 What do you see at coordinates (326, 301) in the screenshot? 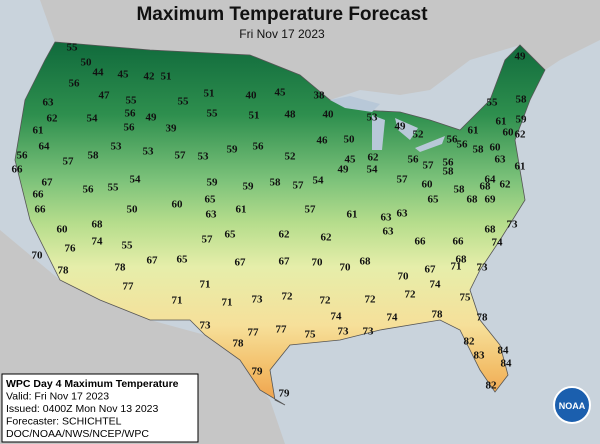
I see `temperature-label: 72` at bounding box center [326, 301].